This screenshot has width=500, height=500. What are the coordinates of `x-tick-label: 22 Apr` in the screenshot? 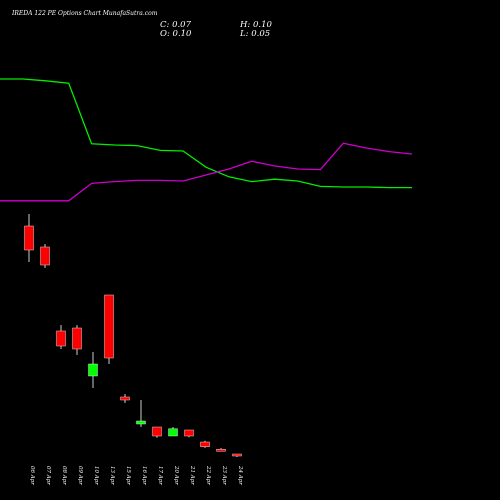 It's located at (208, 475).